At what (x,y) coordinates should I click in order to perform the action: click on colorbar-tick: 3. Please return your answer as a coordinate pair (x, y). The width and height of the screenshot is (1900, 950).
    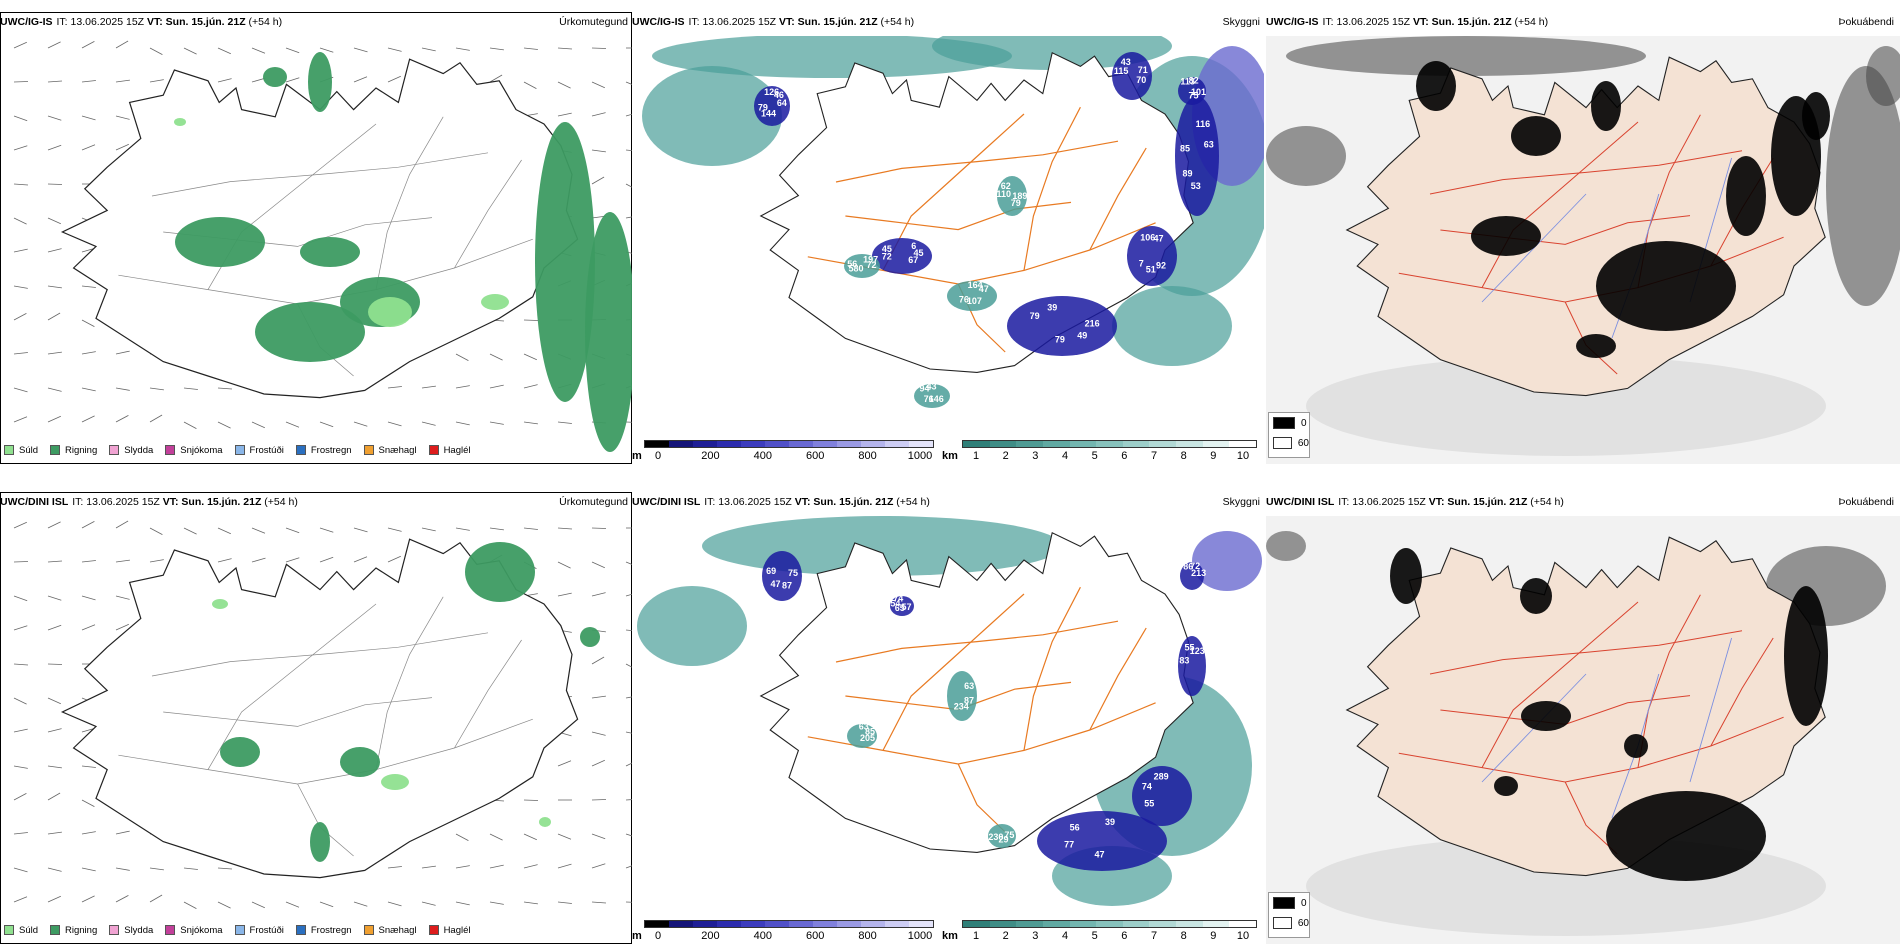
    Looking at the image, I should click on (1035, 936).